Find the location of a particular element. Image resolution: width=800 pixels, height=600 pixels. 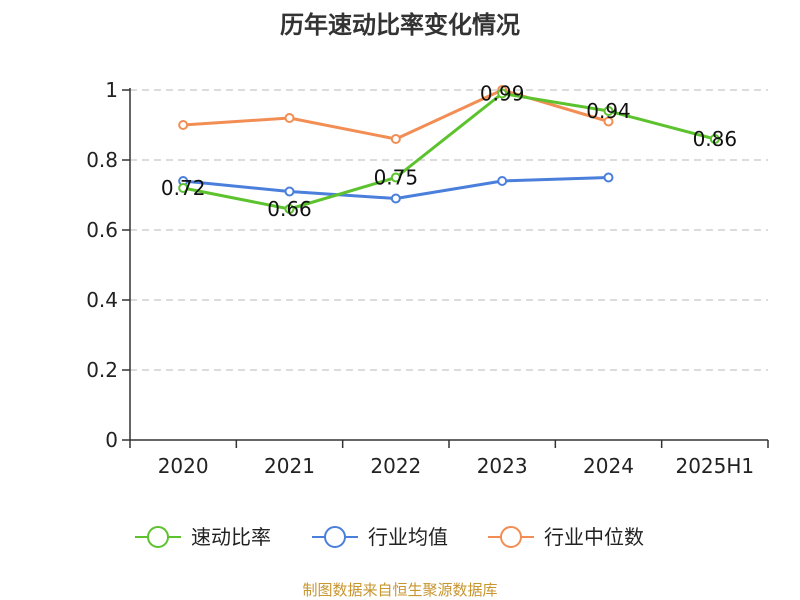

x-tick-label: 2023 is located at coordinates (502, 466).